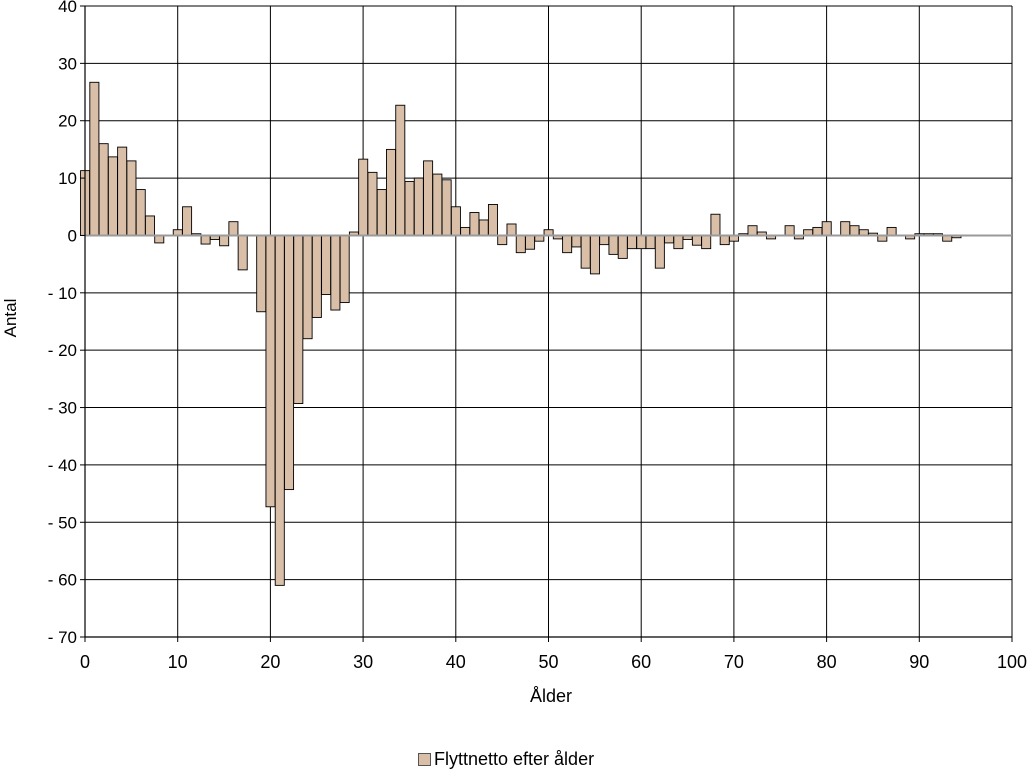 This screenshot has width=1031, height=770. What do you see at coordinates (67, 63) in the screenshot?
I see `y-tick-label: 30` at bounding box center [67, 63].